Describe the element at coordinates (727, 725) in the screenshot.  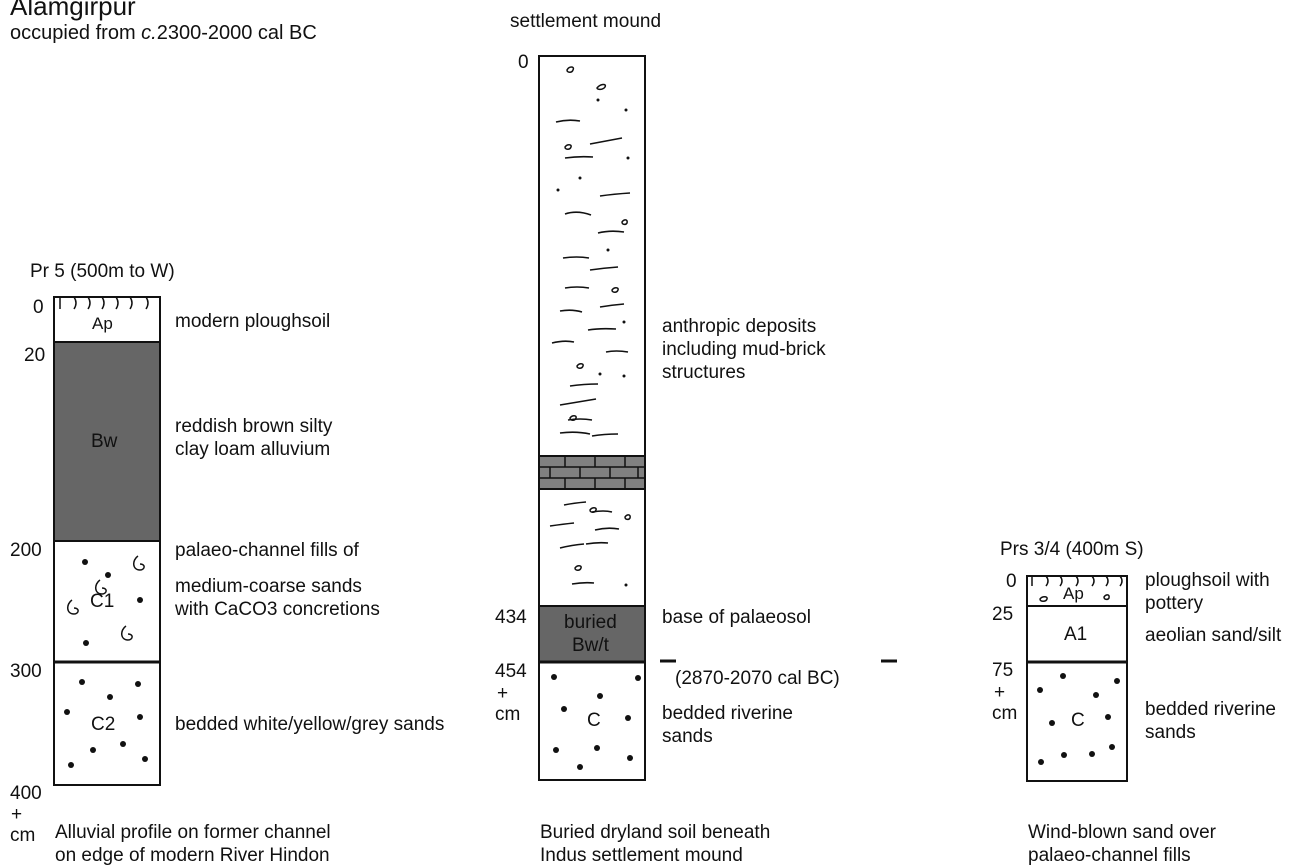
I see `mound-desc-sands: bedded riverine sands` at that location.